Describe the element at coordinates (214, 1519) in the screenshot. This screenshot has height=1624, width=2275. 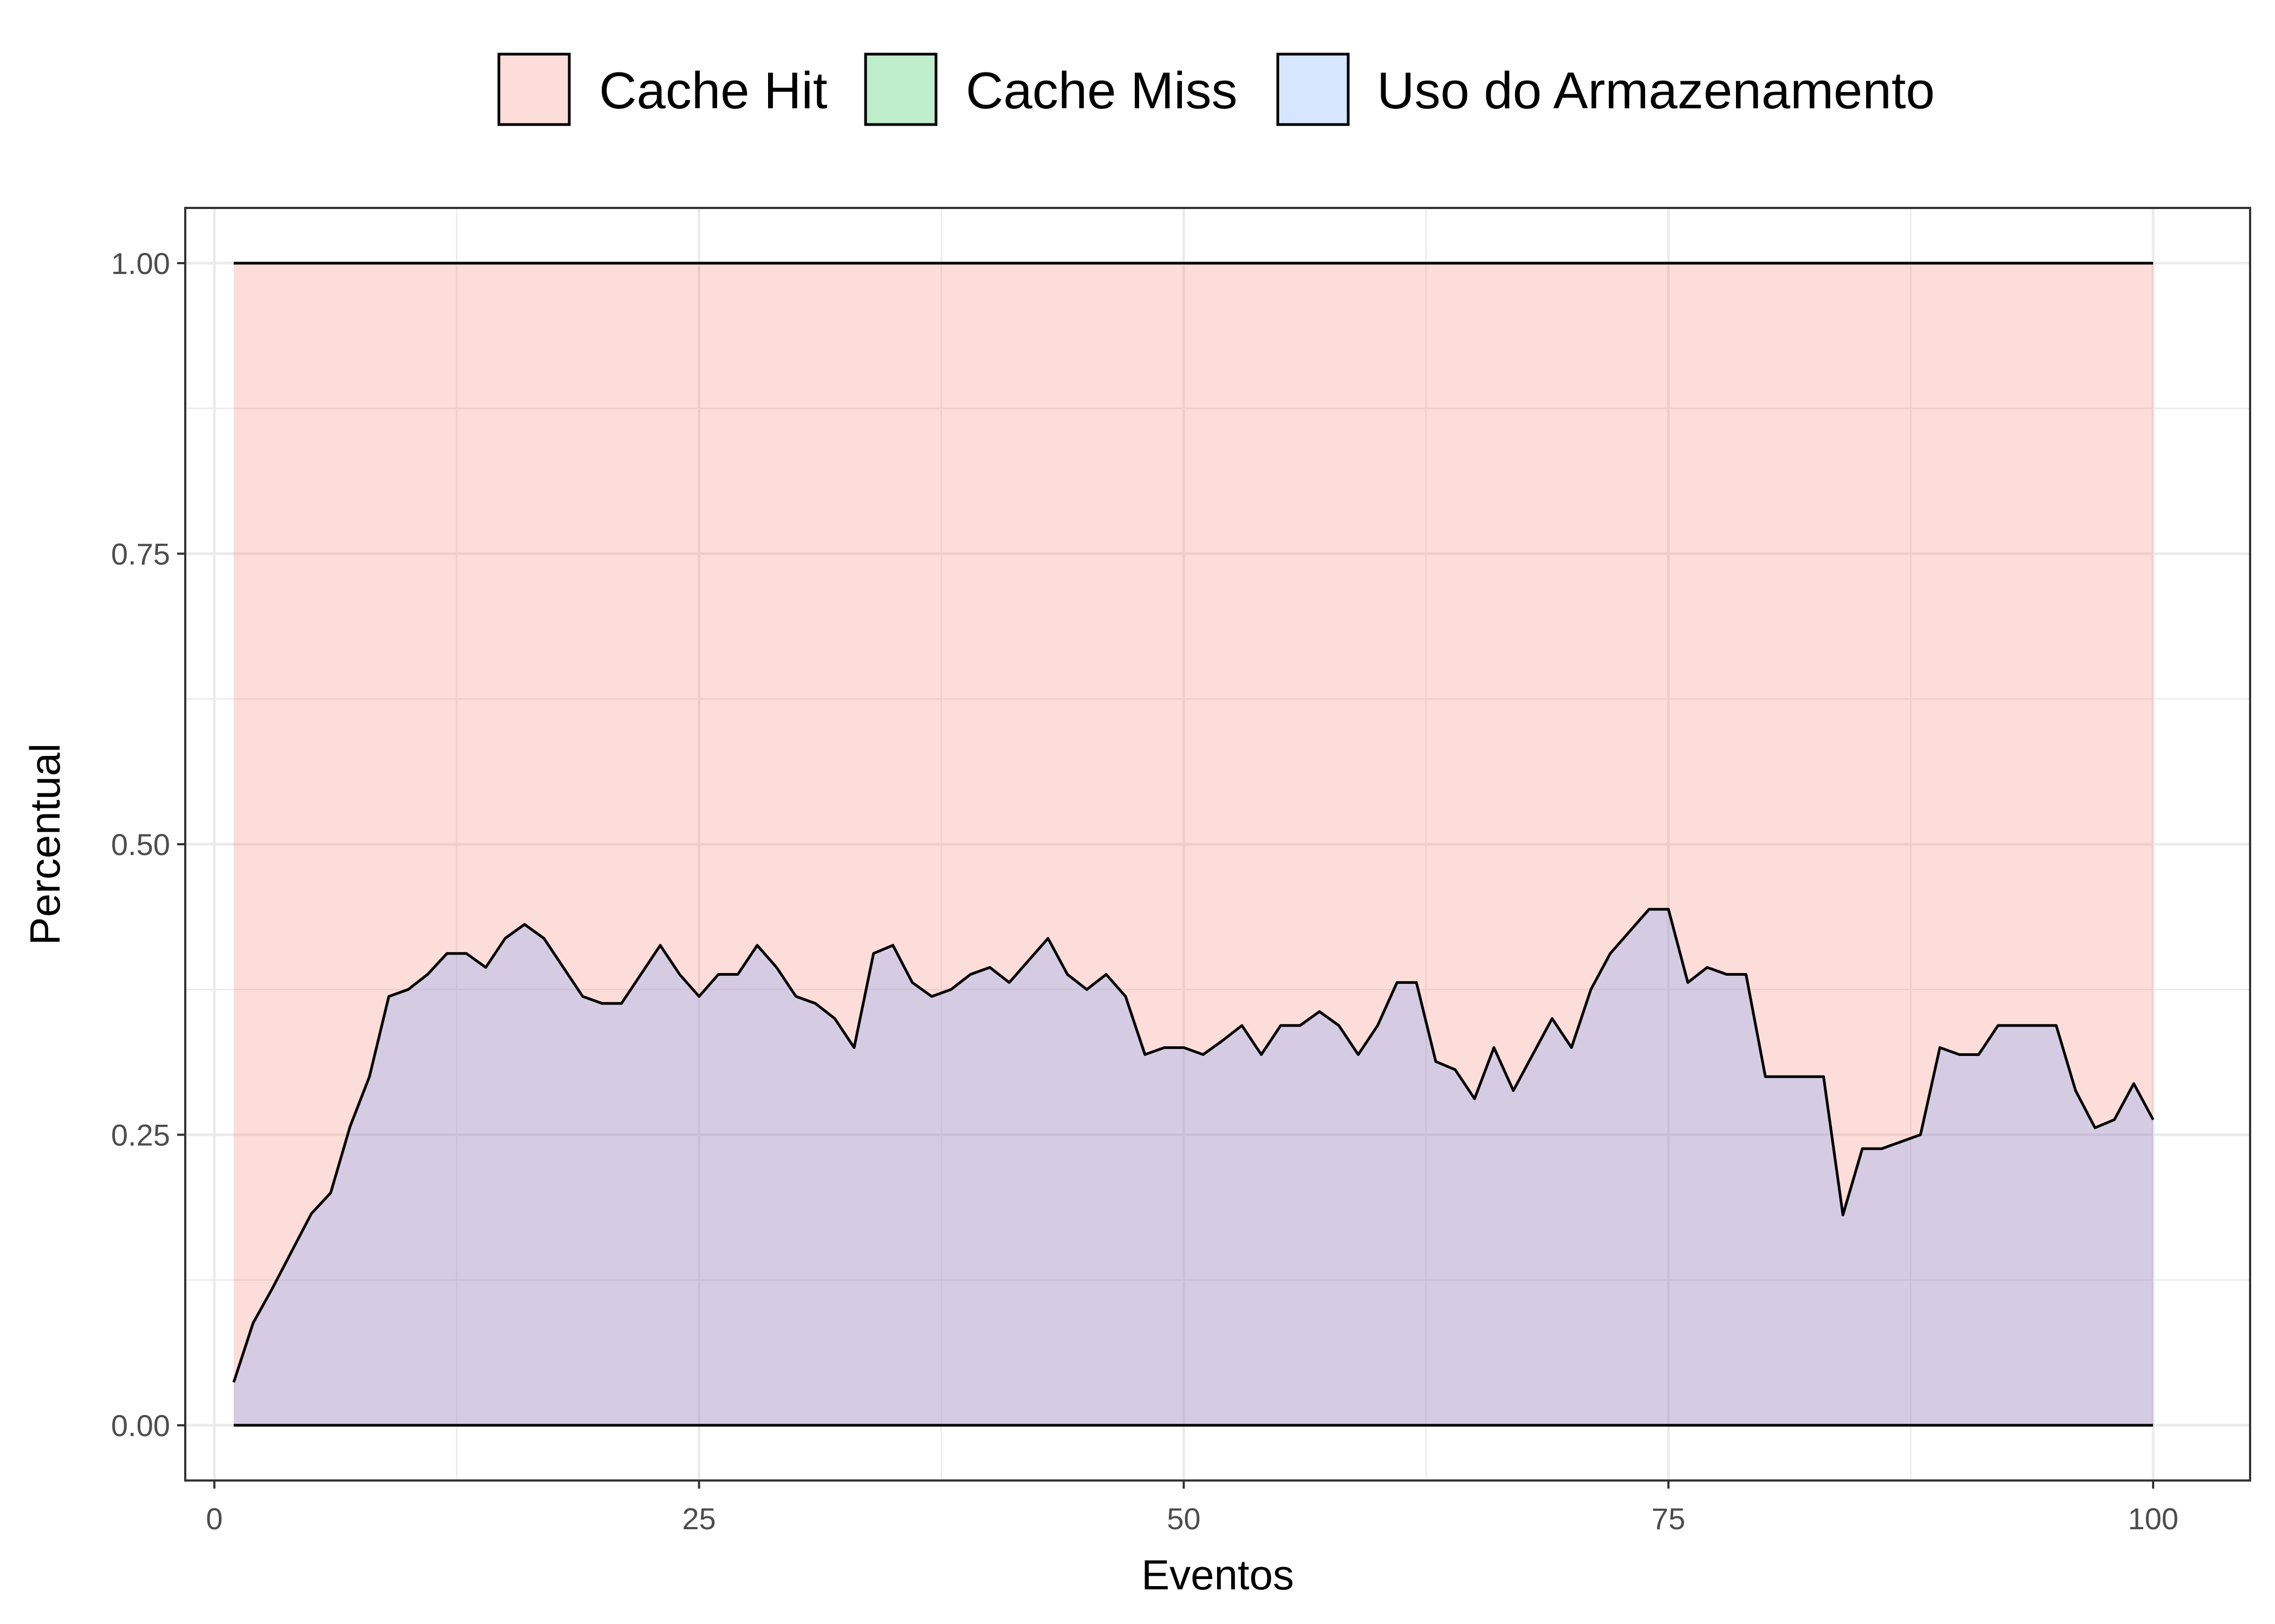
I see `x-tick-label: 0` at that location.